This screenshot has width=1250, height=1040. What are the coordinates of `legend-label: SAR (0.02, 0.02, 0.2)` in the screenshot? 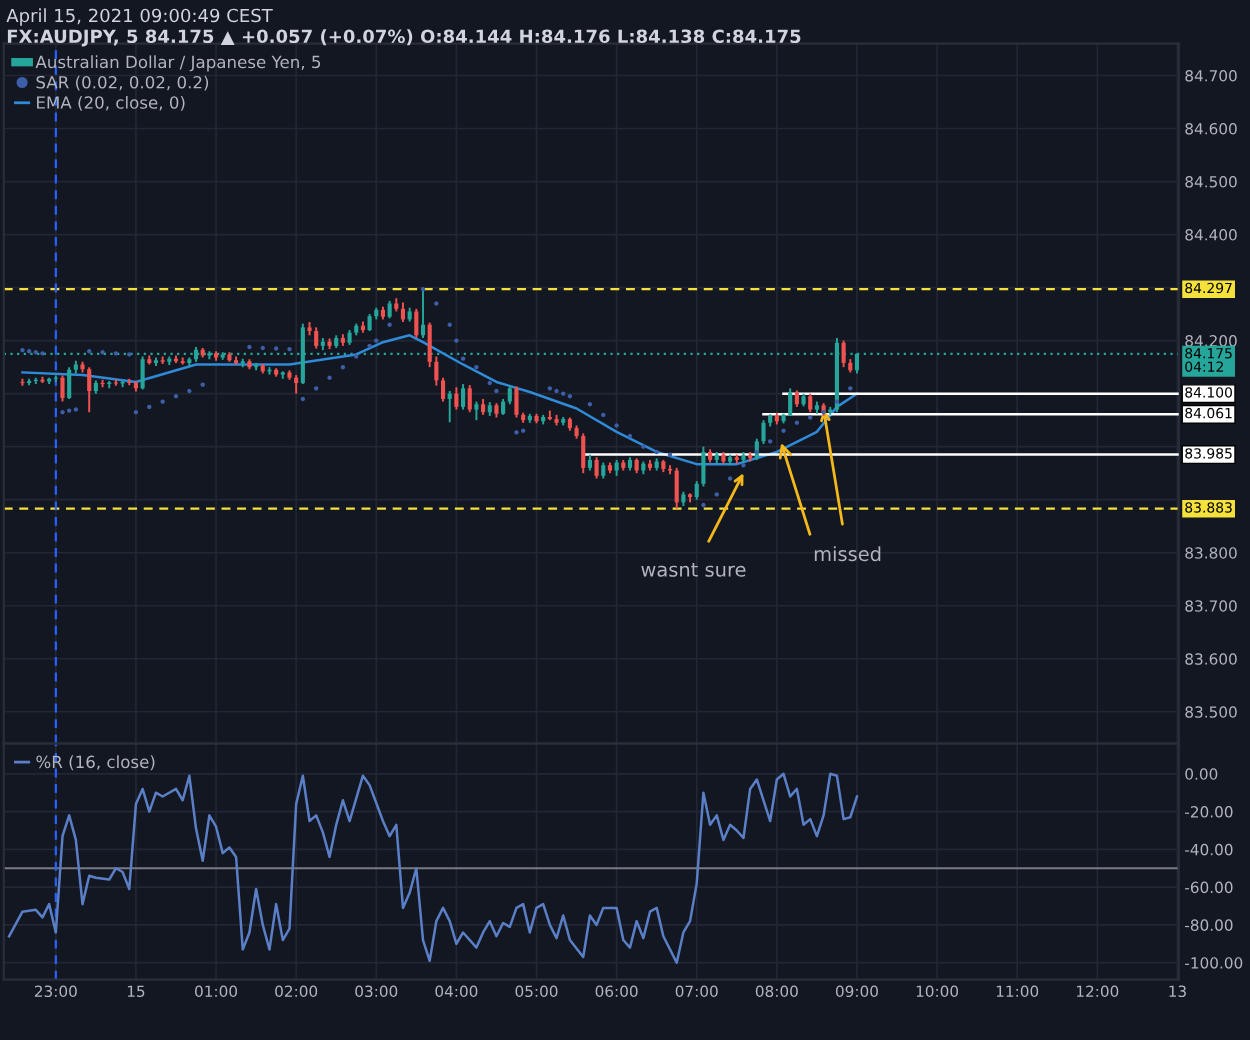 It's located at (122, 83).